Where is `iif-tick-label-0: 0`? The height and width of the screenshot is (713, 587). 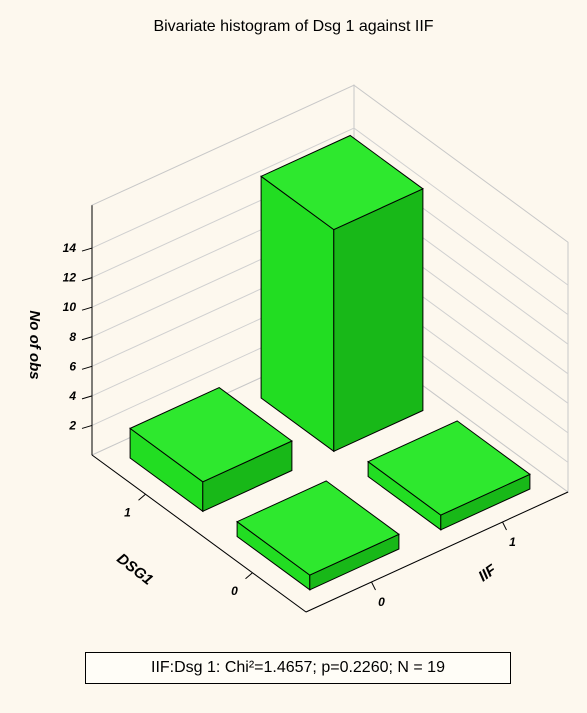
iif-tick-label-0: 0 is located at coordinates (381, 602).